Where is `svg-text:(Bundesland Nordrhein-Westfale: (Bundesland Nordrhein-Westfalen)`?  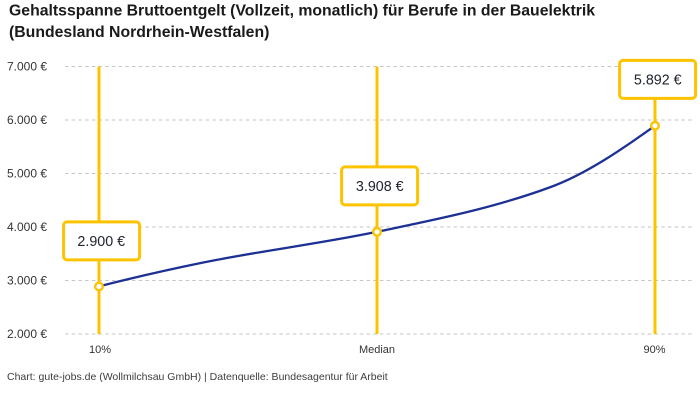
svg-text:(Bundesland Nordrhein-Westfale: (Bundesland Nordrhein-Westfalen) is located at coordinates (139, 32).